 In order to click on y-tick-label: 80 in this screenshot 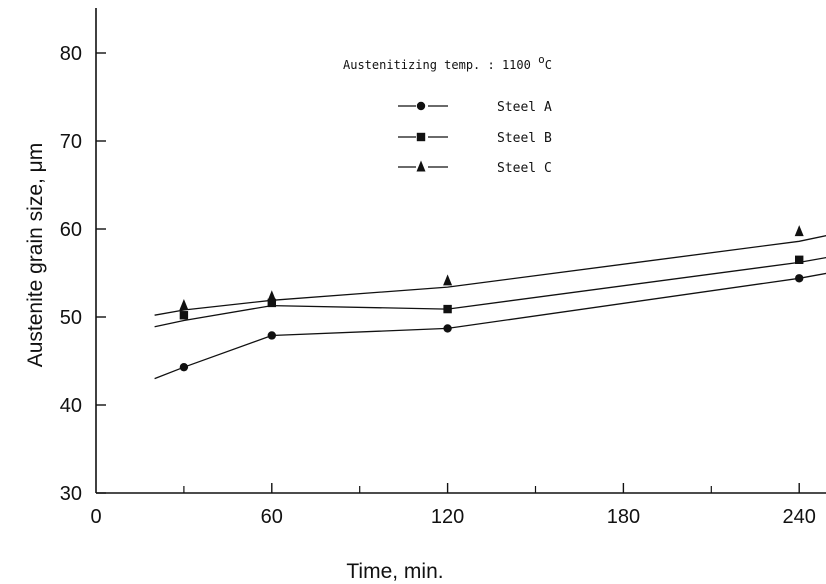, I will do `click(71, 54)`.